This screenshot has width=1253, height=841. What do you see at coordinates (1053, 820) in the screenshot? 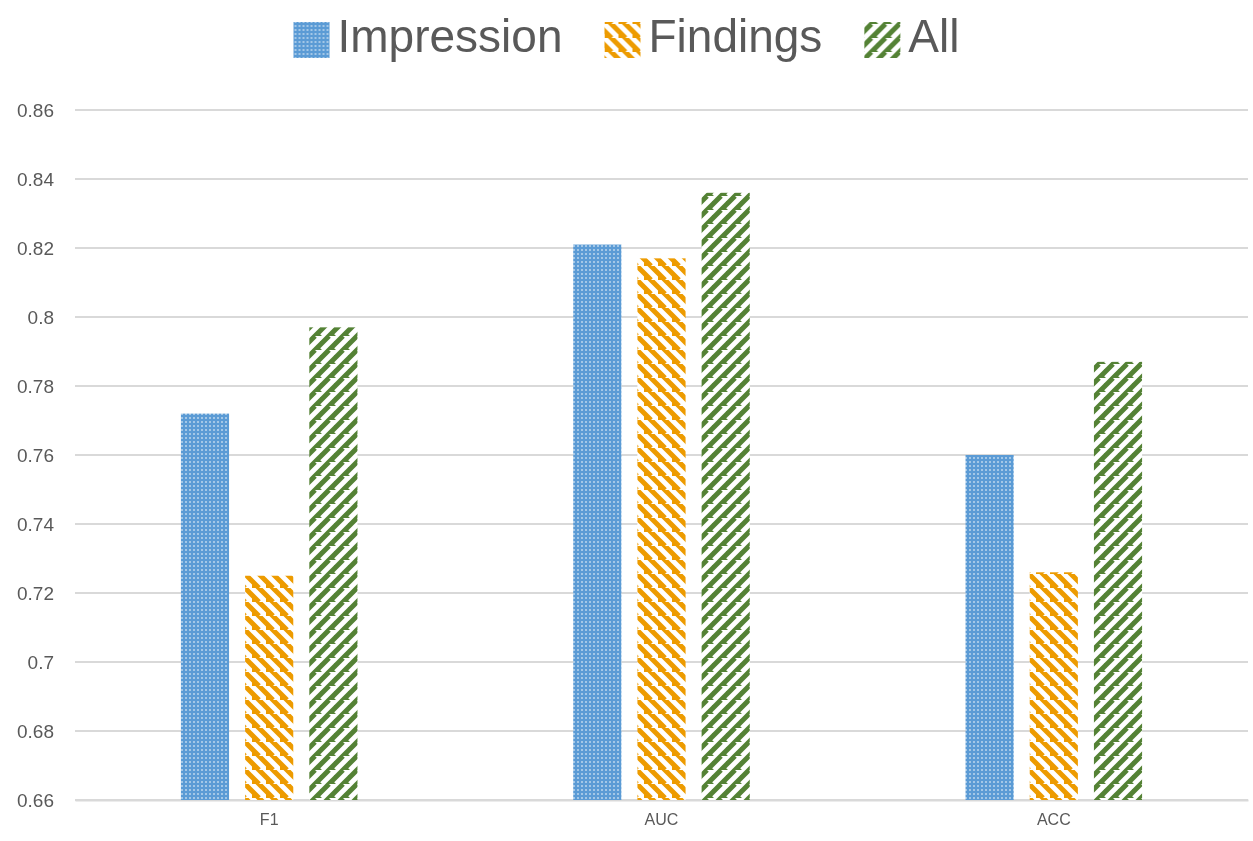
I see `x-tick-label: ACC` at bounding box center [1053, 820].